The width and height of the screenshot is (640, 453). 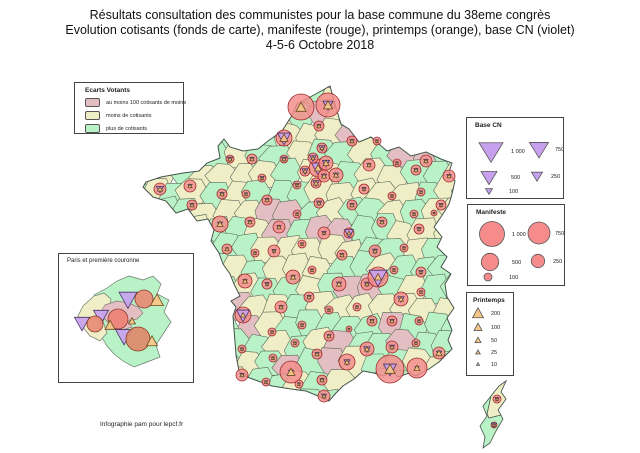 I want to click on legend-item-label: au moins 100 cotisants de moins, so click(x=146, y=102).